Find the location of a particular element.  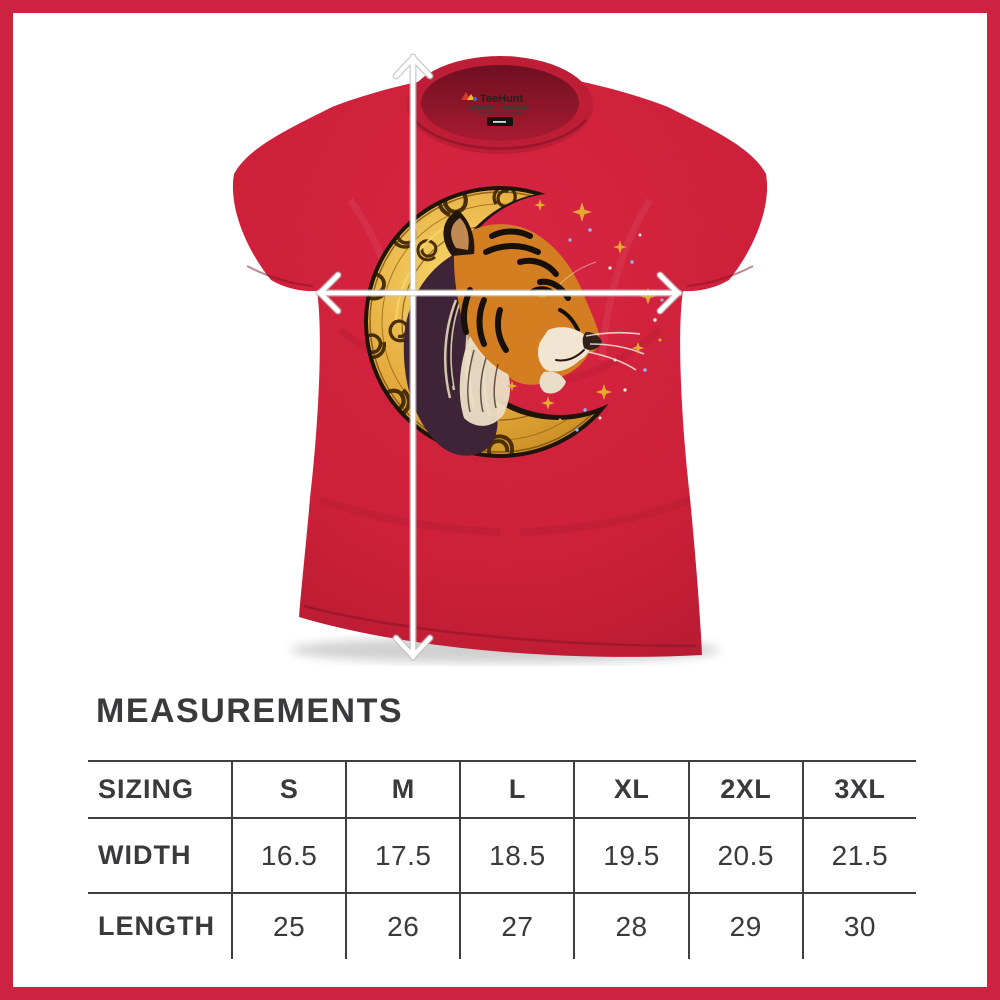

size-chip is located at coordinates (500, 121).